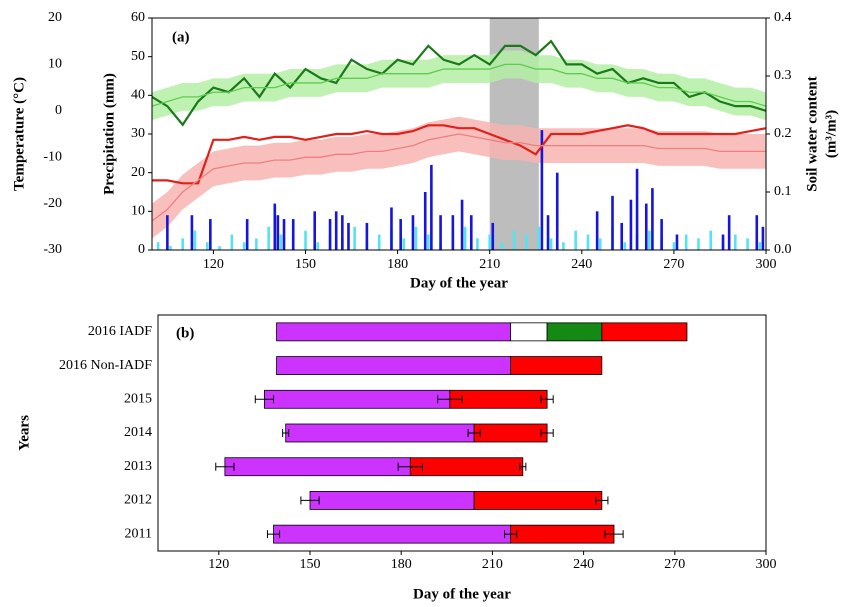 The image size is (841, 607). I want to click on temp-tick-label: 0, so click(58, 110).